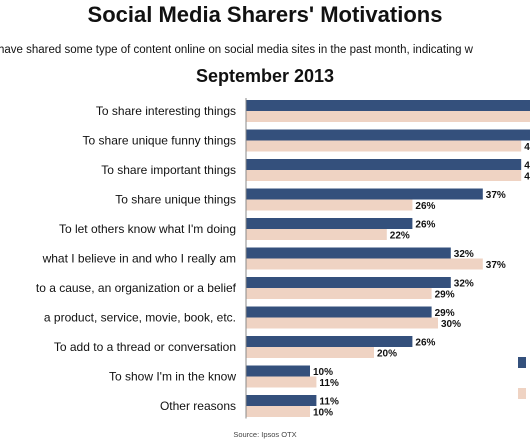  What do you see at coordinates (168, 170) in the screenshot?
I see `category-label: To share important things` at bounding box center [168, 170].